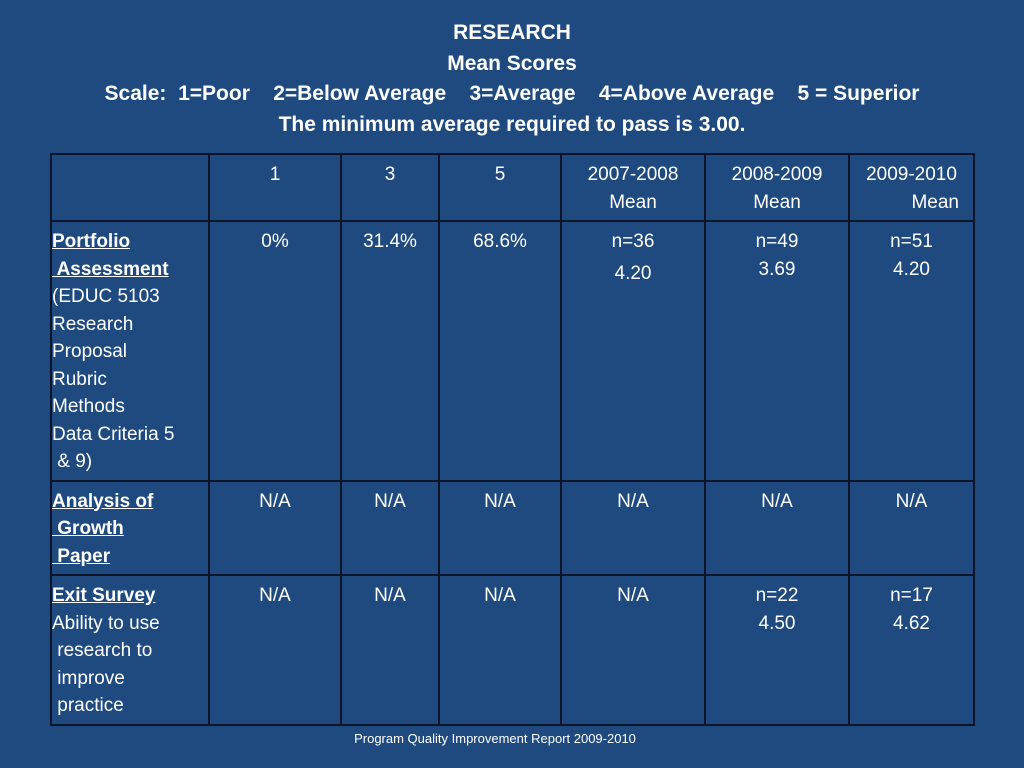 This screenshot has height=768, width=1024. What do you see at coordinates (110, 269) in the screenshot?
I see `row-label-heading: Assessment` at bounding box center [110, 269].